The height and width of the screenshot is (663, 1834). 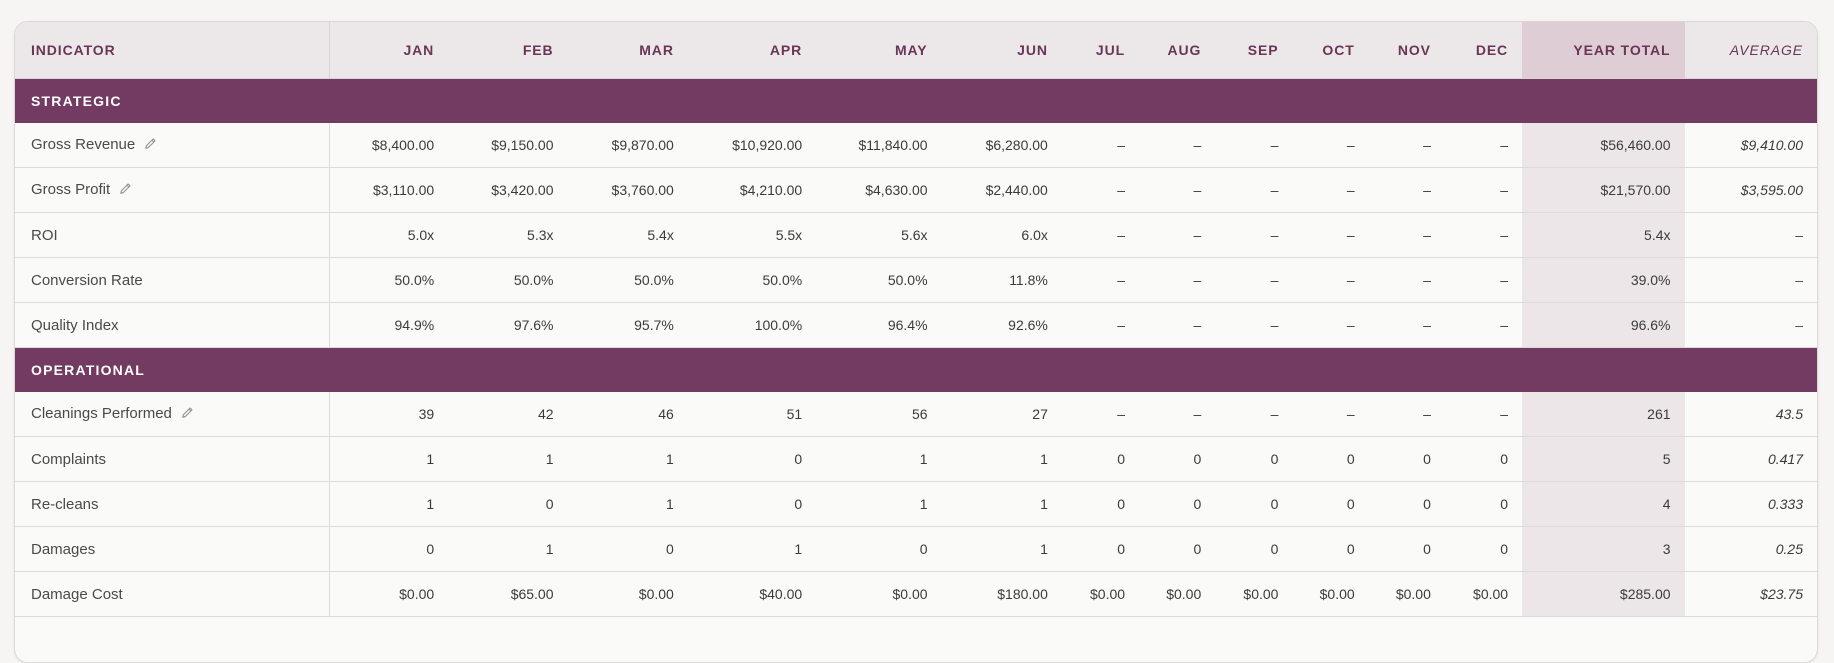 What do you see at coordinates (508, 325) in the screenshot?
I see `month-value-feb: 97.6%` at bounding box center [508, 325].